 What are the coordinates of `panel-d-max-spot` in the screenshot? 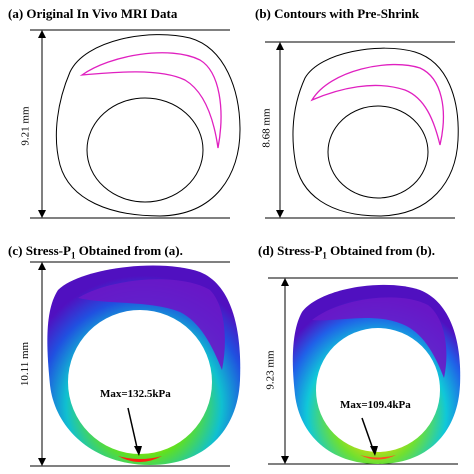 It's located at (378, 457).